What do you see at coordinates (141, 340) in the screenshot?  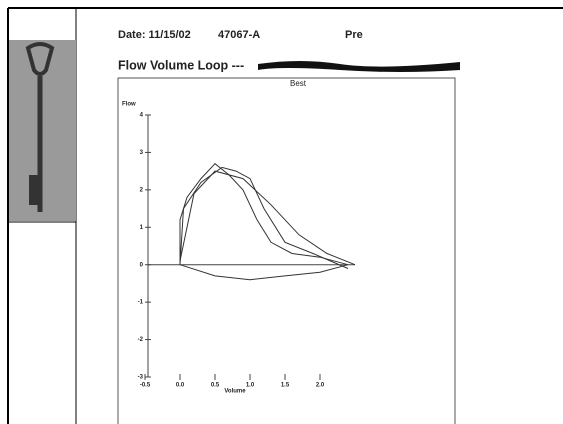 I see `y-tick-label: -2` at bounding box center [141, 340].